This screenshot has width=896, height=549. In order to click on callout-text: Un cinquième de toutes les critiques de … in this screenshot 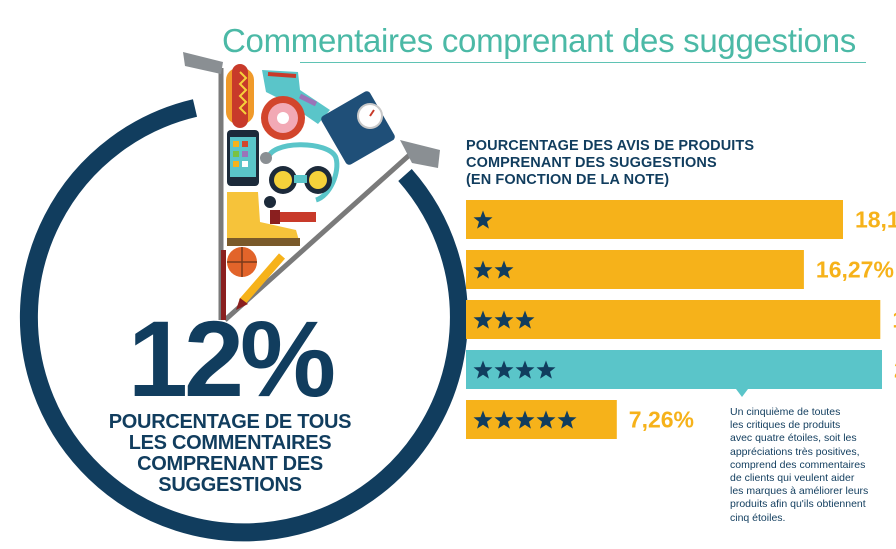, I will do `click(799, 465)`.